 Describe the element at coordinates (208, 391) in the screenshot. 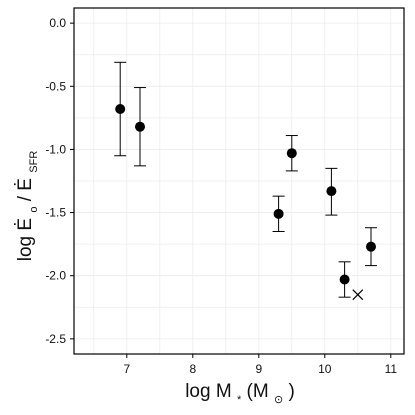

I see `x-axis-label-base: log M` at that location.